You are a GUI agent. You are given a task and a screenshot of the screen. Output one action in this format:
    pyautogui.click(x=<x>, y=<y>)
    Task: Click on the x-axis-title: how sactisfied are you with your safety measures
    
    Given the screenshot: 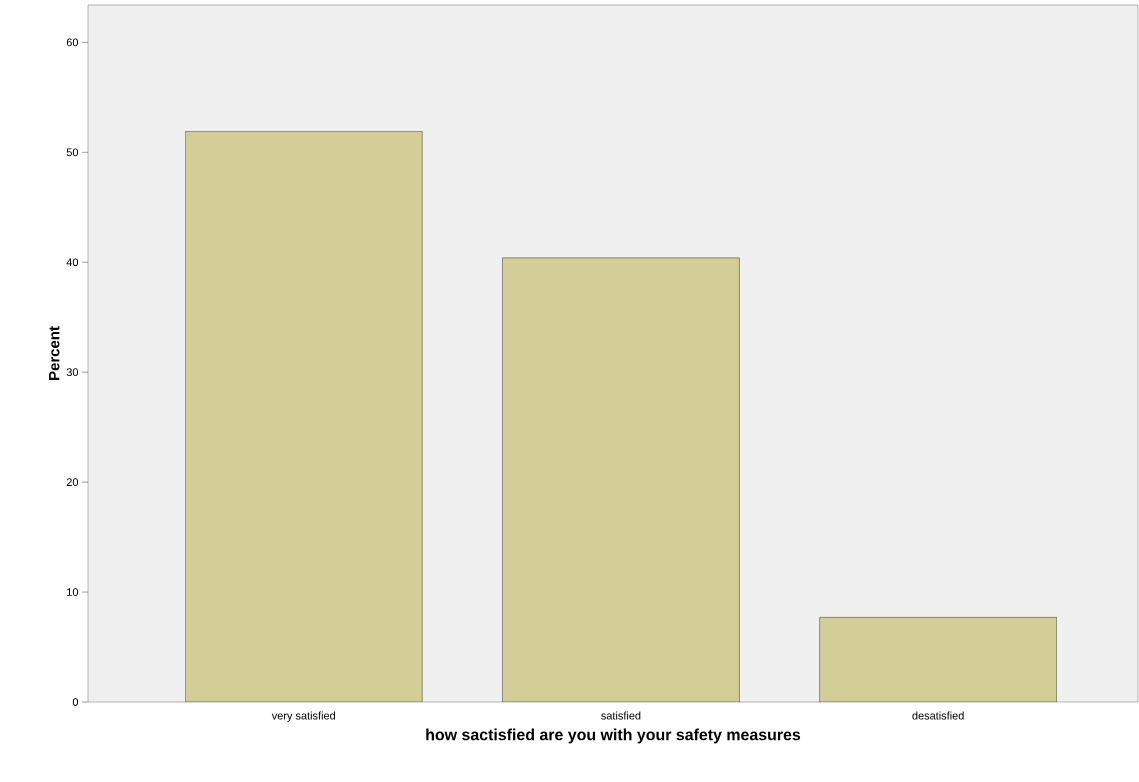 What is the action you would take?
    pyautogui.click(x=613, y=736)
    